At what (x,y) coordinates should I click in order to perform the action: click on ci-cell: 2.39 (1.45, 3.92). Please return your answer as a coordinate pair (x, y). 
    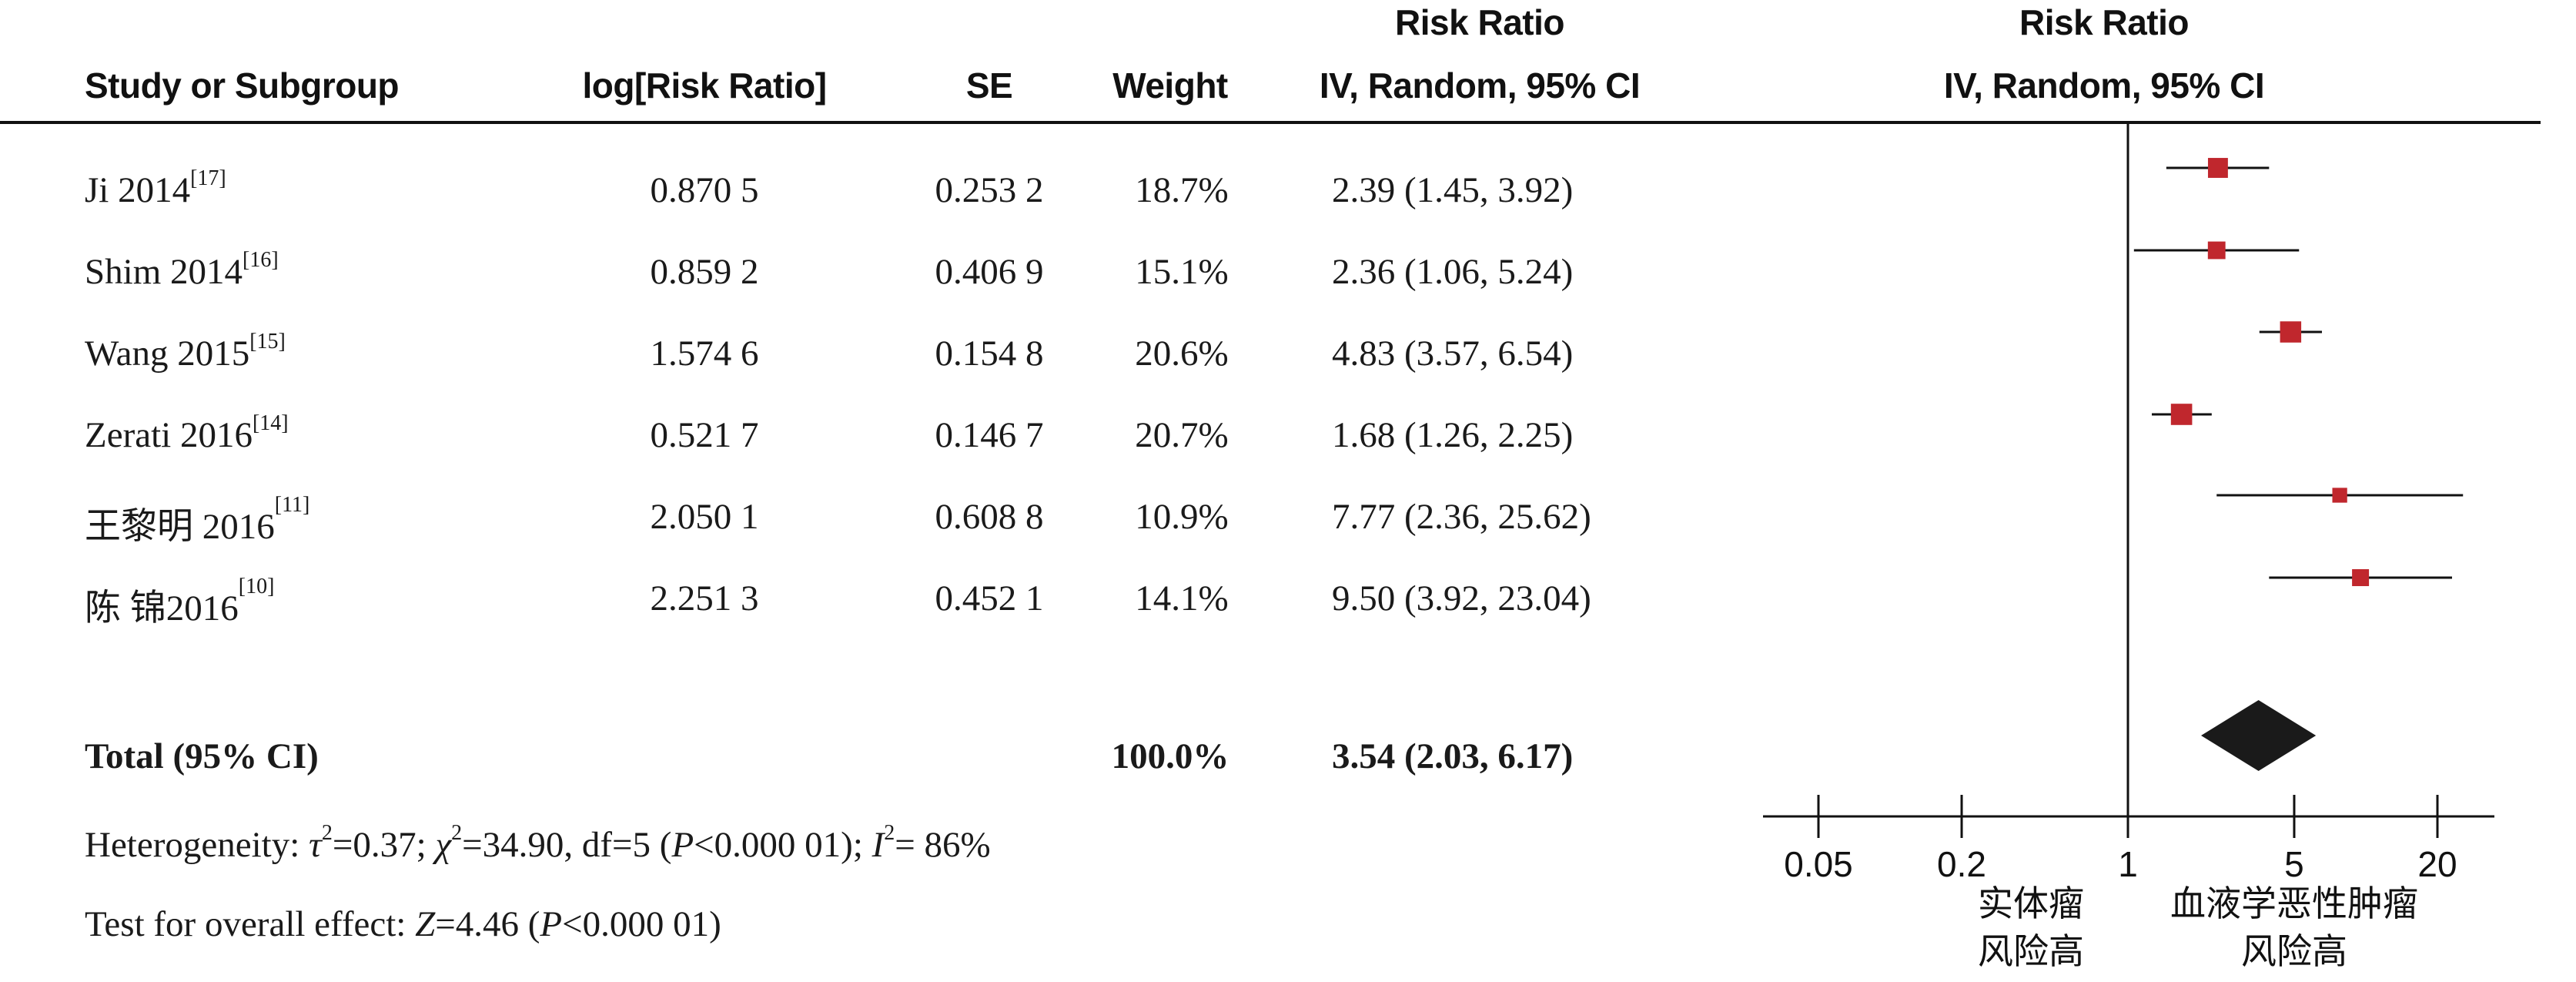
    Looking at the image, I should click on (1453, 190).